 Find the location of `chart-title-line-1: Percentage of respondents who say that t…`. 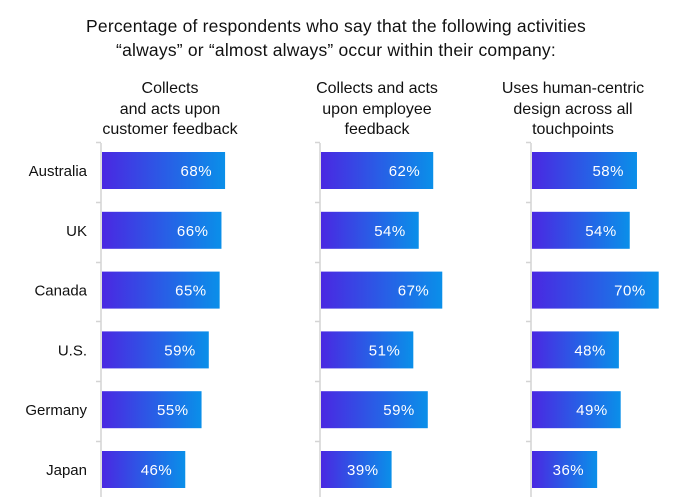

chart-title-line-1: Percentage of respondents who say that t… is located at coordinates (336, 26).